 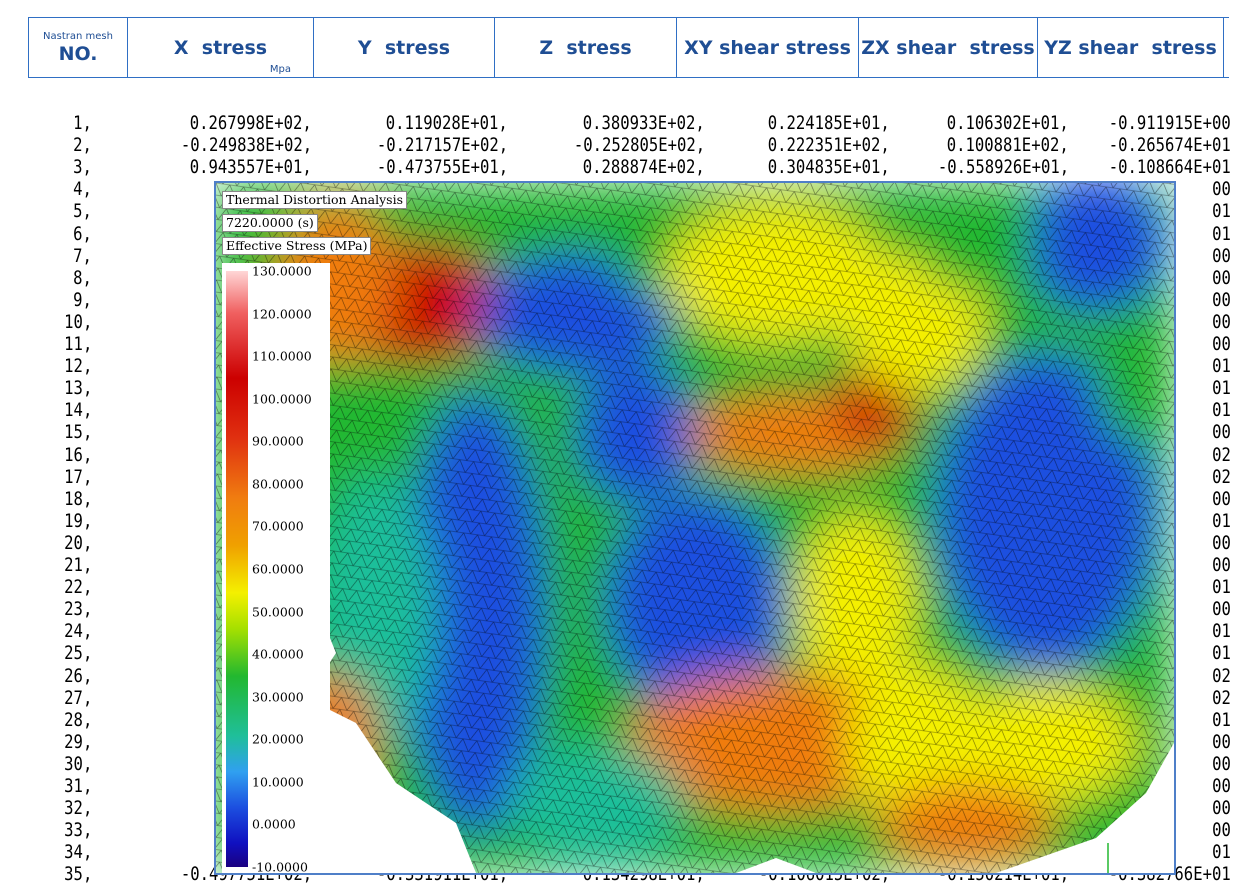 I want to click on row-number-cell: 2,, so click(x=82, y=145).